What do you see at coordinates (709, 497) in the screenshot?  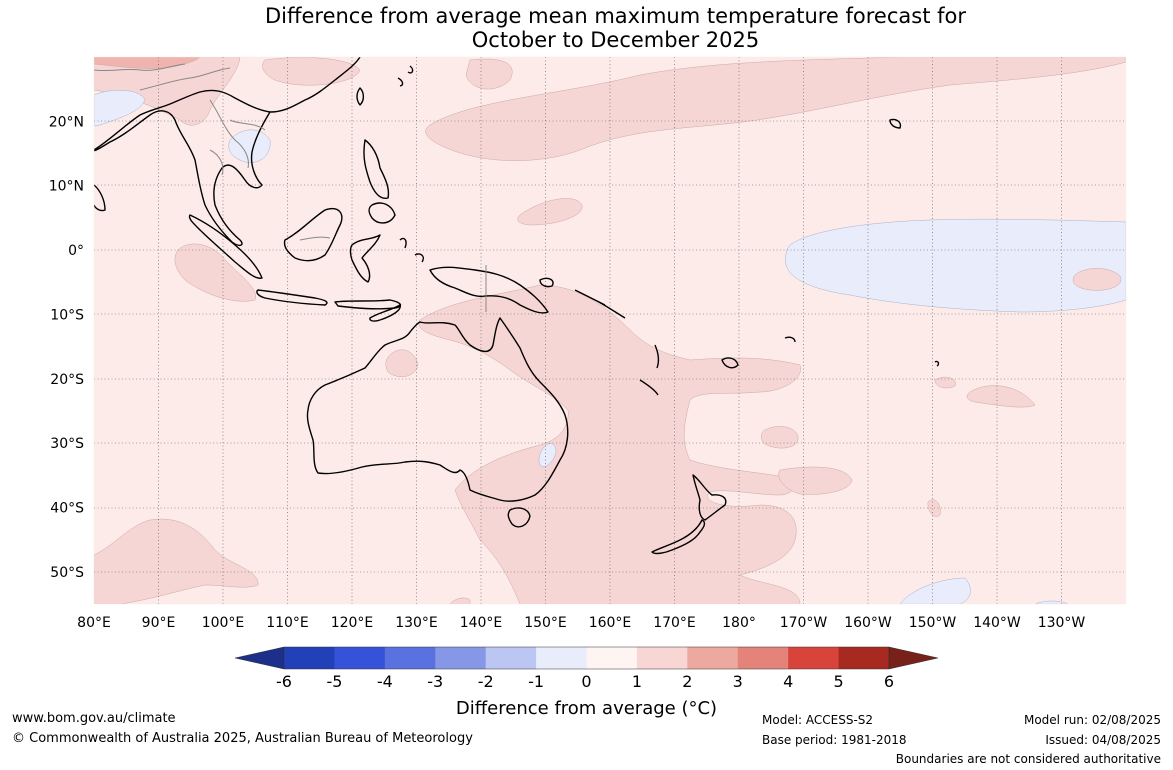 I see `new-zealand-north` at bounding box center [709, 497].